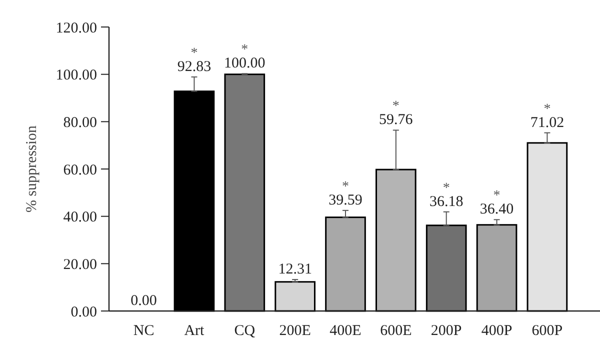  I want to click on data-label: 36.40, so click(497, 210).